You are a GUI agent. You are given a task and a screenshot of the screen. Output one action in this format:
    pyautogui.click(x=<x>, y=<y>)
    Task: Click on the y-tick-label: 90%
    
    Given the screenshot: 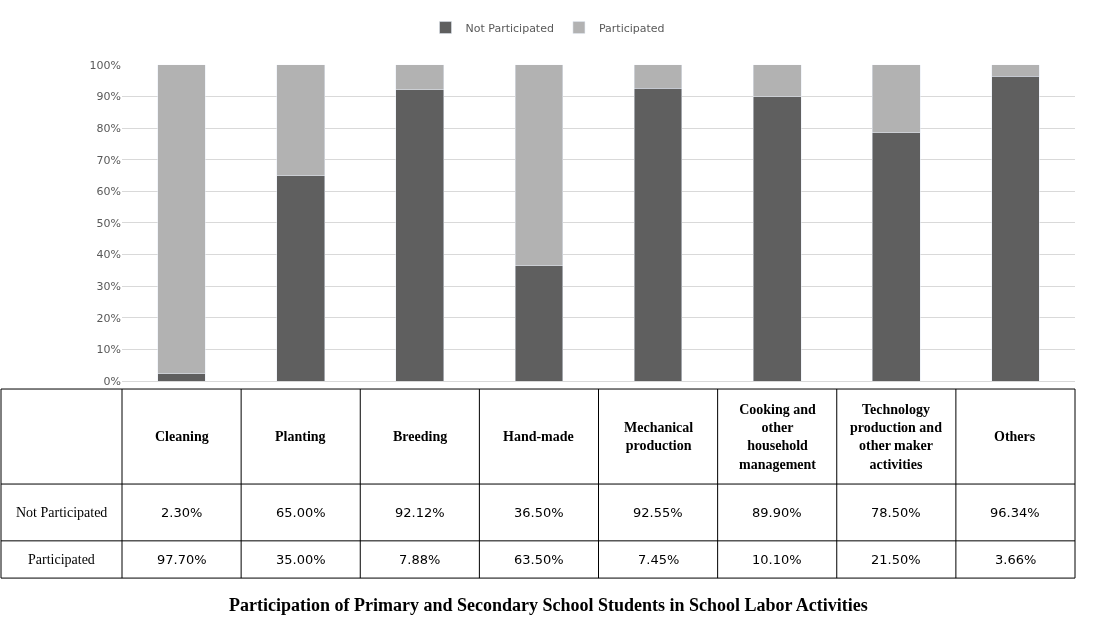 What is the action you would take?
    pyautogui.click(x=108, y=97)
    